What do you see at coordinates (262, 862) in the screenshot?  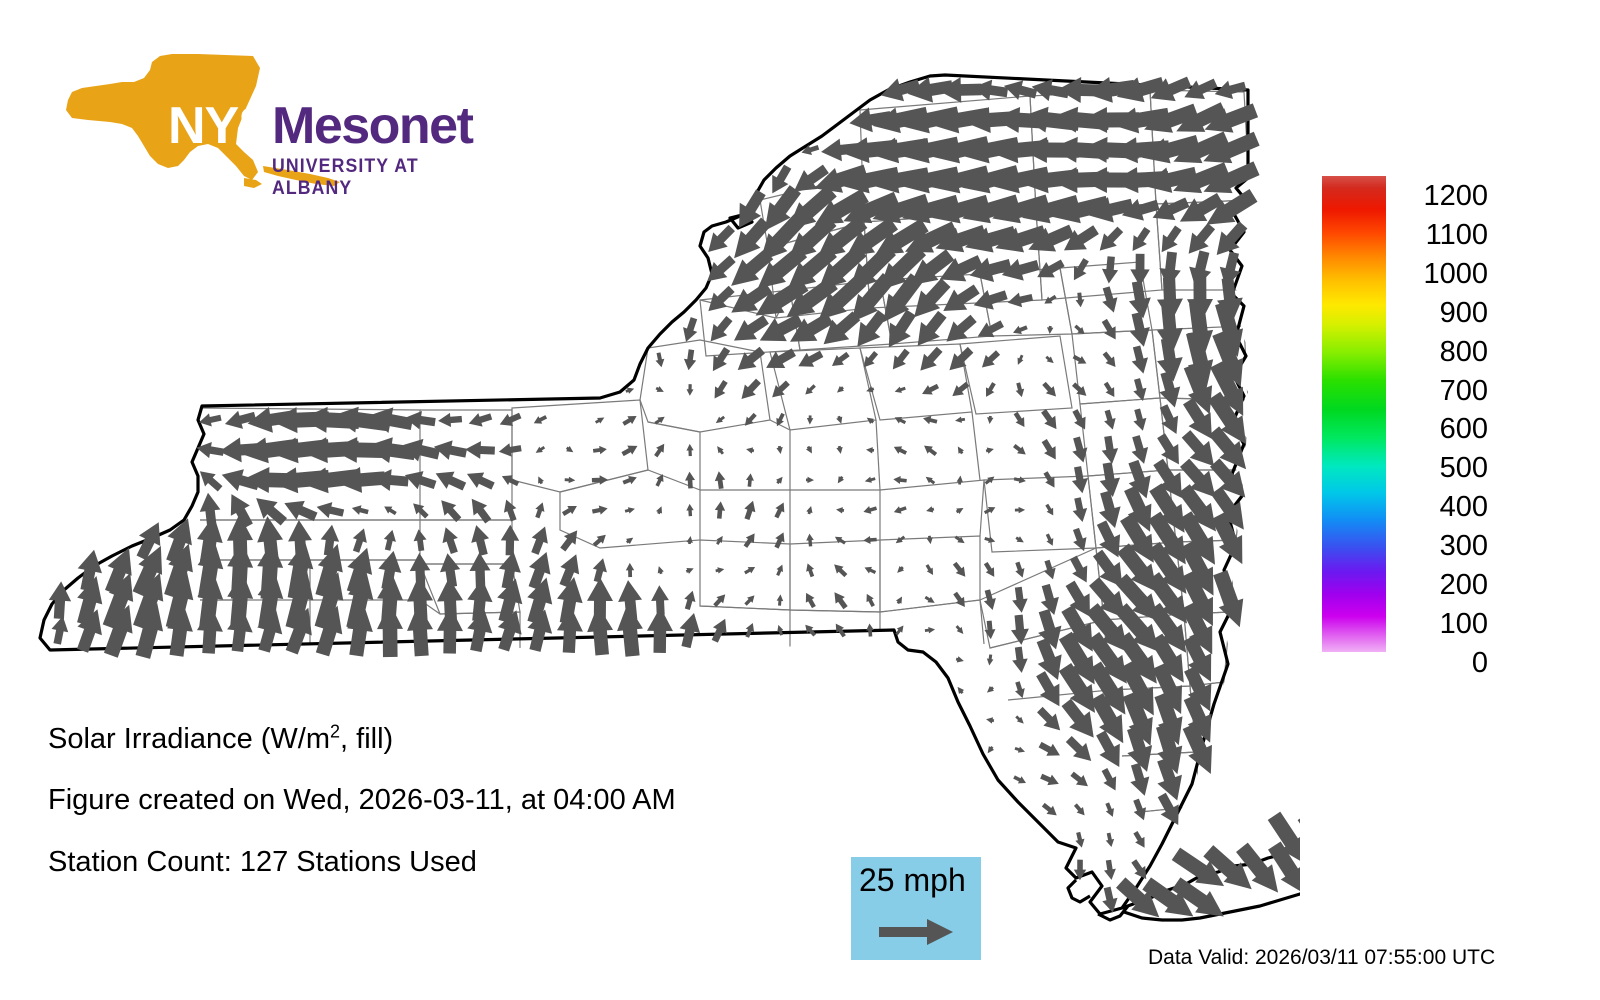 I see `station-count-text: Station Count: 127 Stations Used` at bounding box center [262, 862].